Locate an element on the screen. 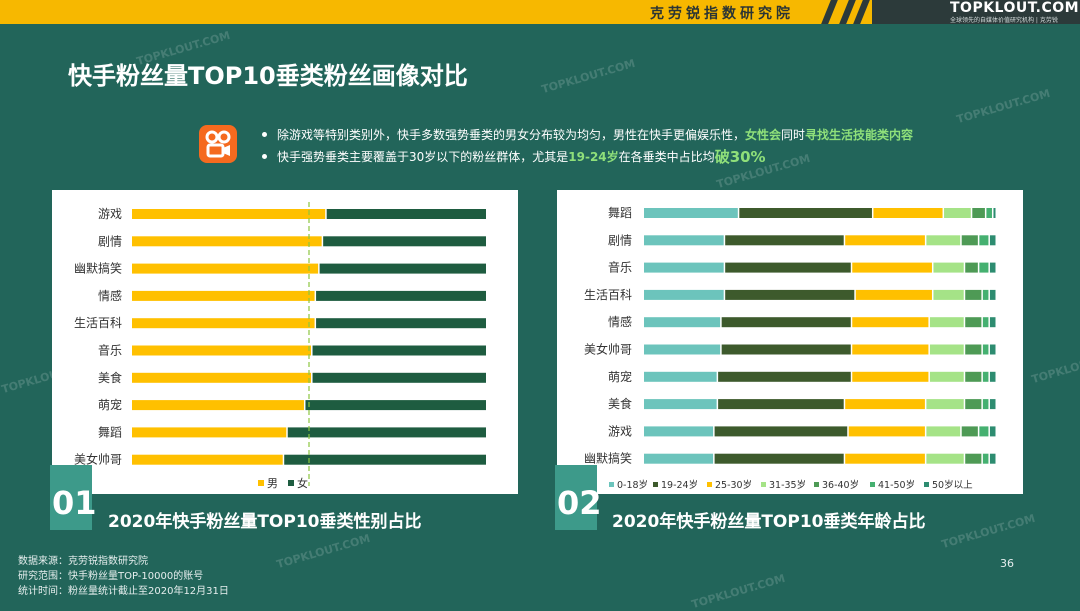  brand-logo: TOPKLOUT.COM is located at coordinates (1015, 8).